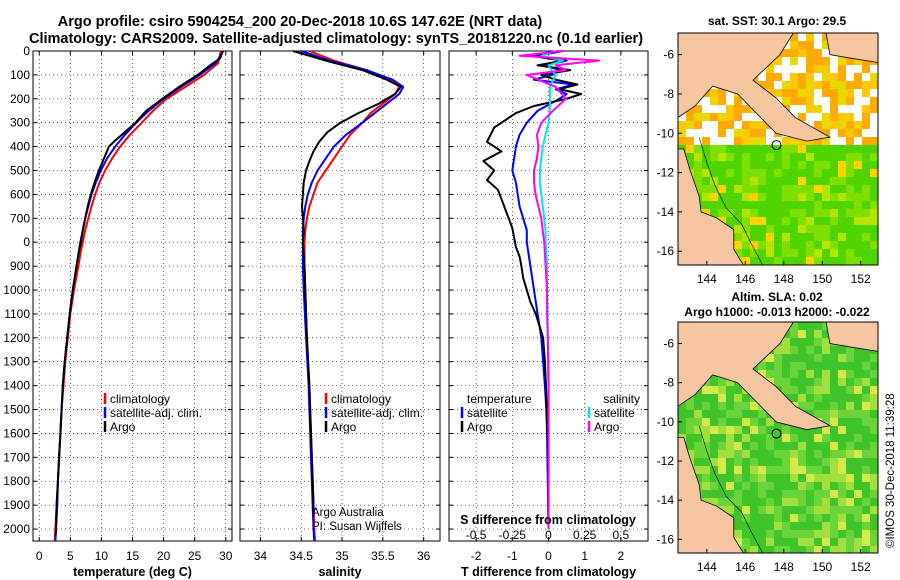 This screenshot has width=900, height=580. I want to click on x-tick-label: -2, so click(476, 556).